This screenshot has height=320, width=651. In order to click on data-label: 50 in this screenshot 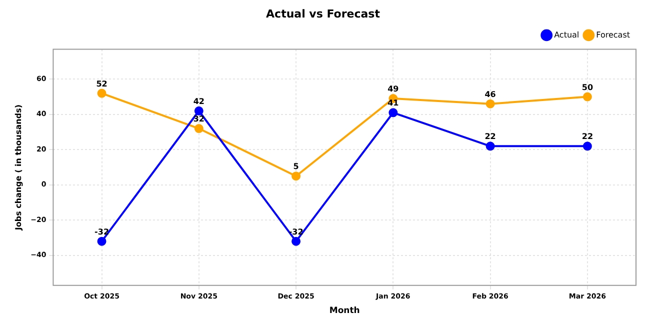, I will do `click(588, 87)`.